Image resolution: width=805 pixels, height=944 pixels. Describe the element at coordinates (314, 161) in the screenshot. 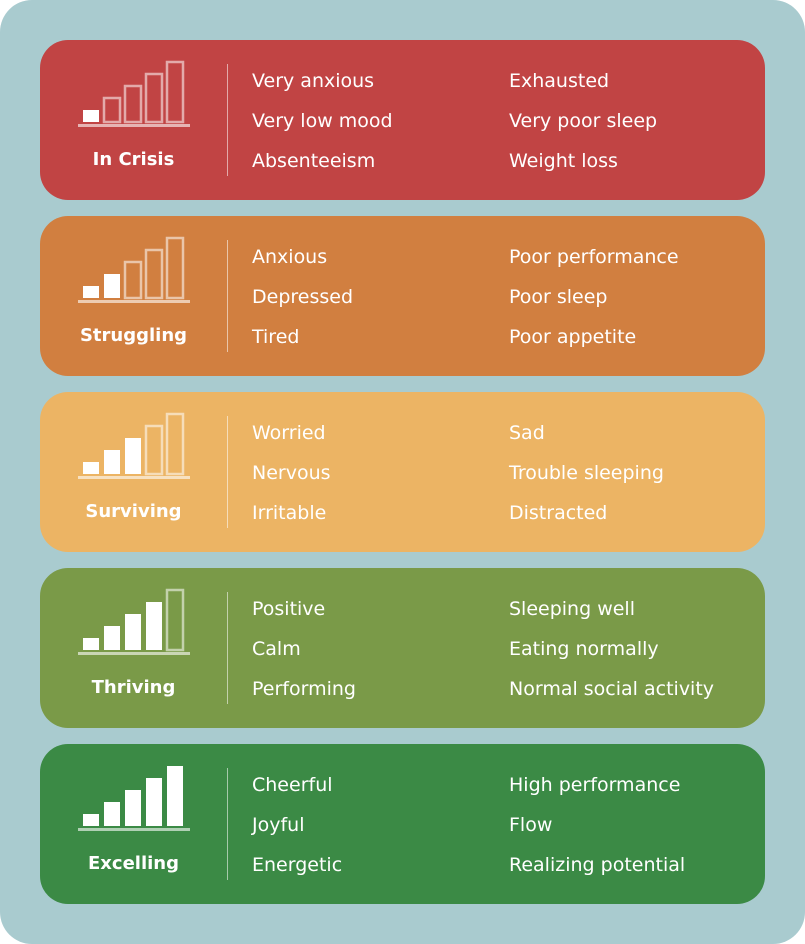

I see `symptom-item: Absenteeism` at that location.